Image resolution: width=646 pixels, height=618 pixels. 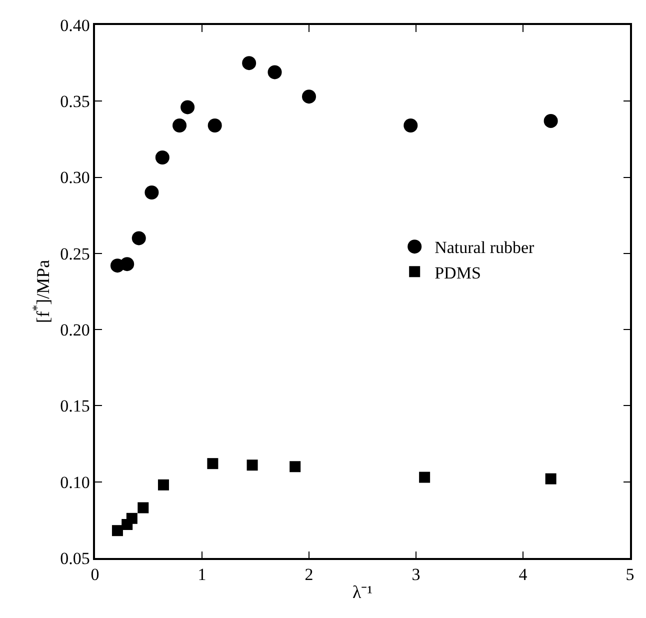 What do you see at coordinates (362, 592) in the screenshot?
I see `x-axis-title: λ⁻¹` at bounding box center [362, 592].